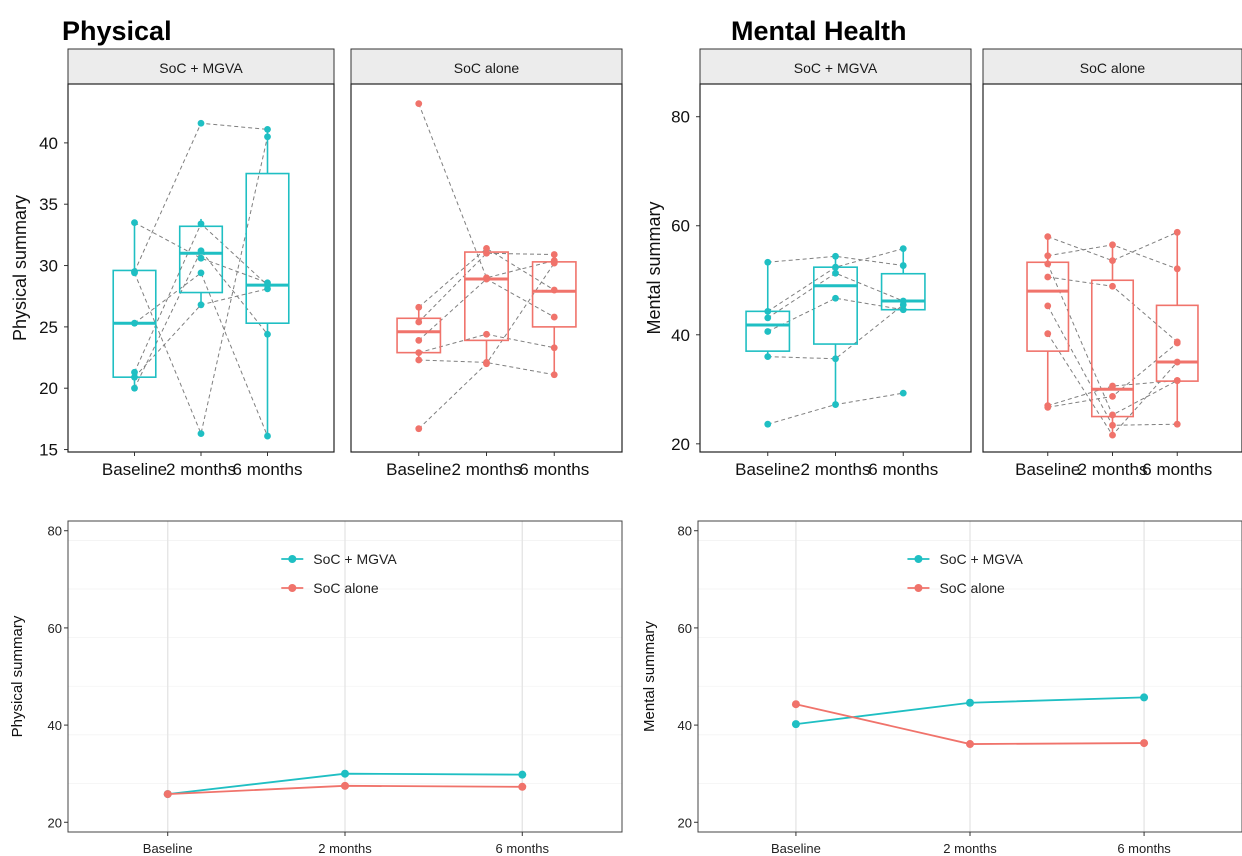 This screenshot has height=856, width=1242. Describe the element at coordinates (819, 31) in the screenshot. I see `mental-section-title: Mental Health` at that location.